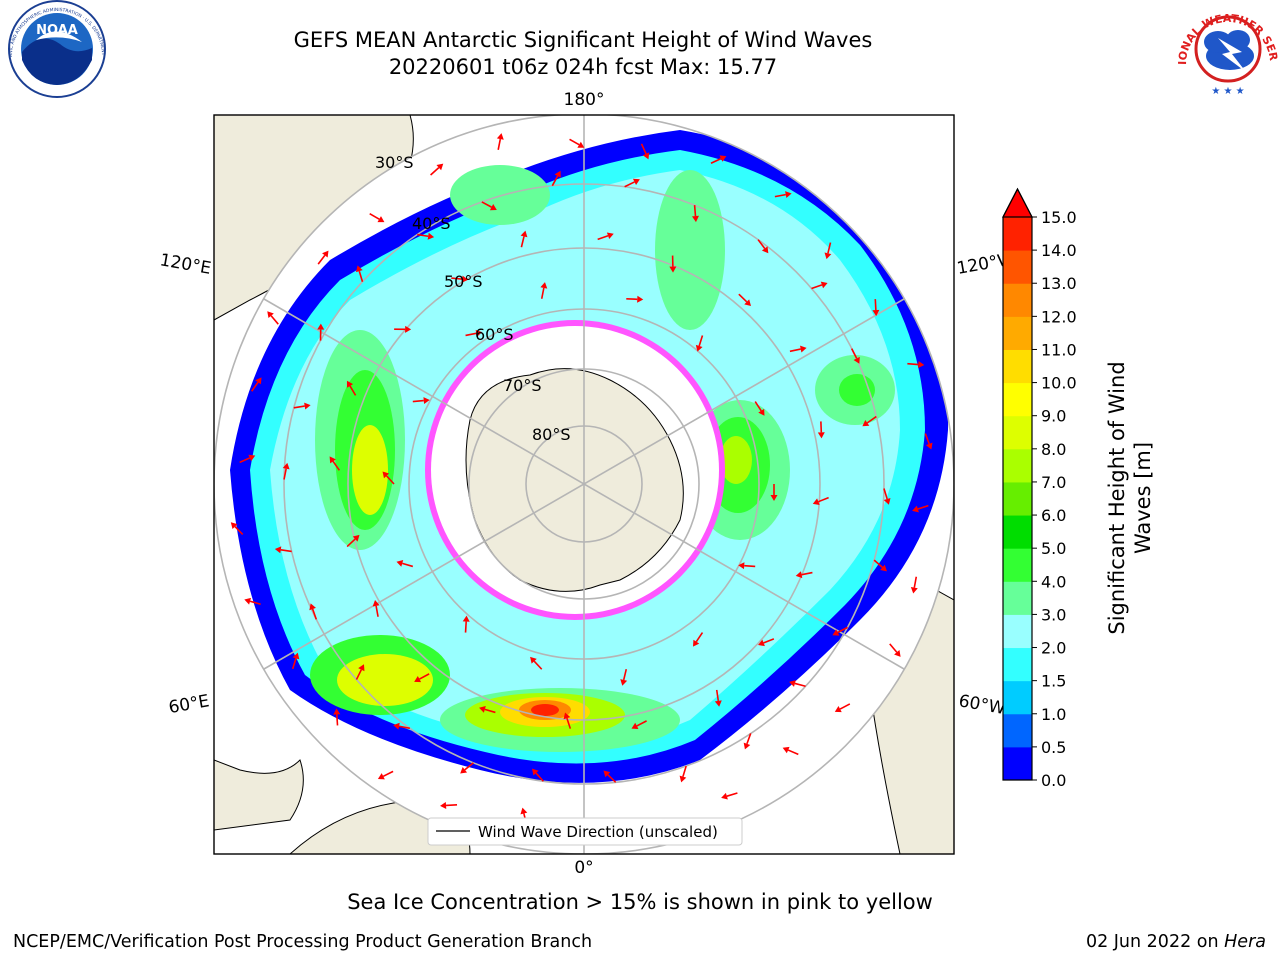 The width and height of the screenshot is (1280, 960). What do you see at coordinates (584, 100) in the screenshot?
I see `lon-label-top: 180°` at bounding box center [584, 100].